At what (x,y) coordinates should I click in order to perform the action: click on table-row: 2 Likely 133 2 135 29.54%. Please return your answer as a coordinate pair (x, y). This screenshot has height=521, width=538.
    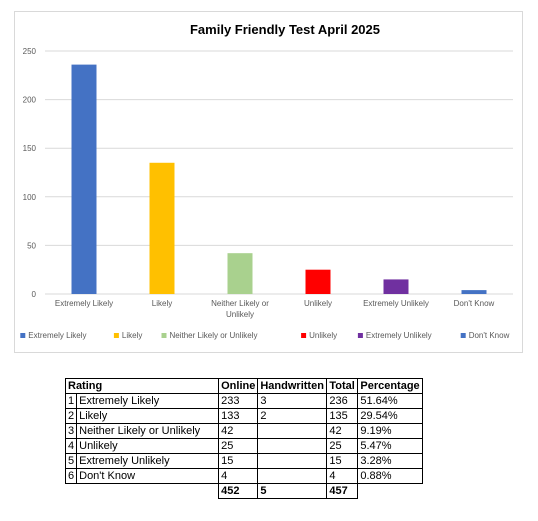
    Looking at the image, I should click on (243, 416).